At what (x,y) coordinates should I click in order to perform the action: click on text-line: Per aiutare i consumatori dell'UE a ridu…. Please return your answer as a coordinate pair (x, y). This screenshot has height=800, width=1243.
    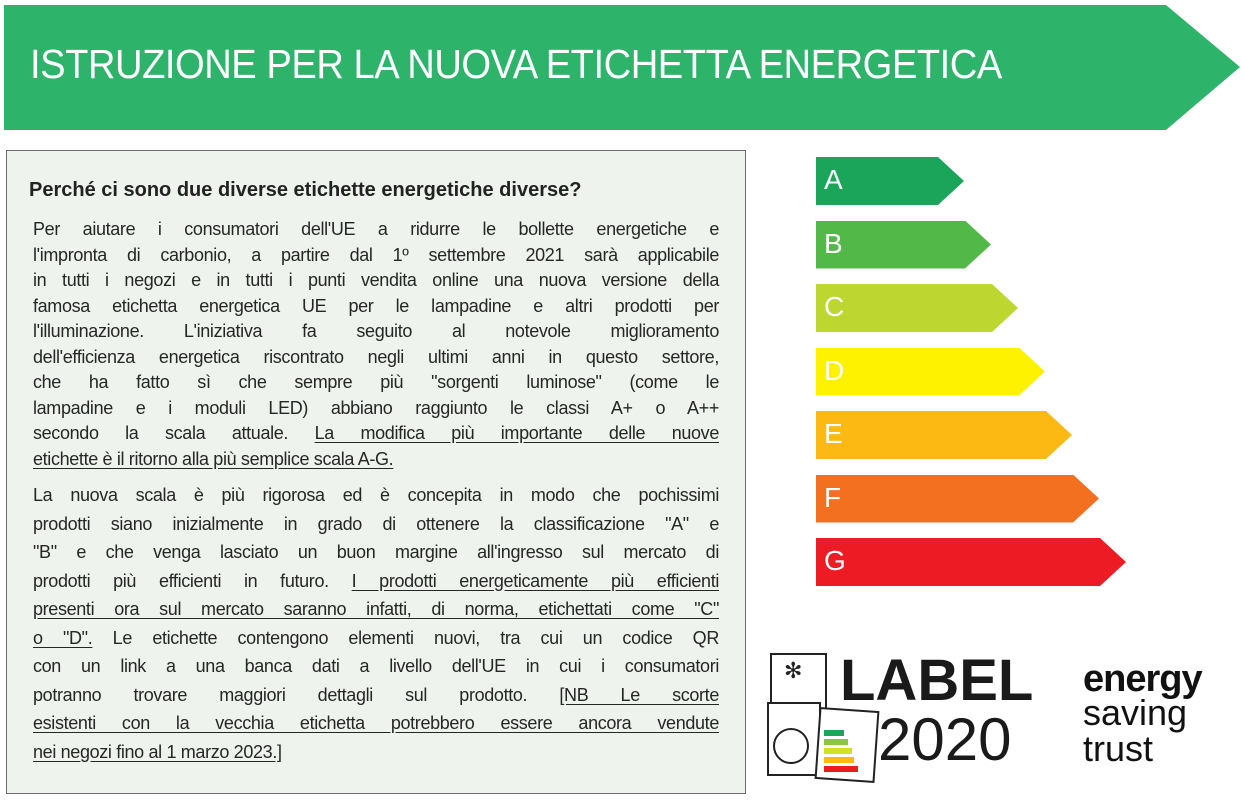
    Looking at the image, I should click on (376, 230).